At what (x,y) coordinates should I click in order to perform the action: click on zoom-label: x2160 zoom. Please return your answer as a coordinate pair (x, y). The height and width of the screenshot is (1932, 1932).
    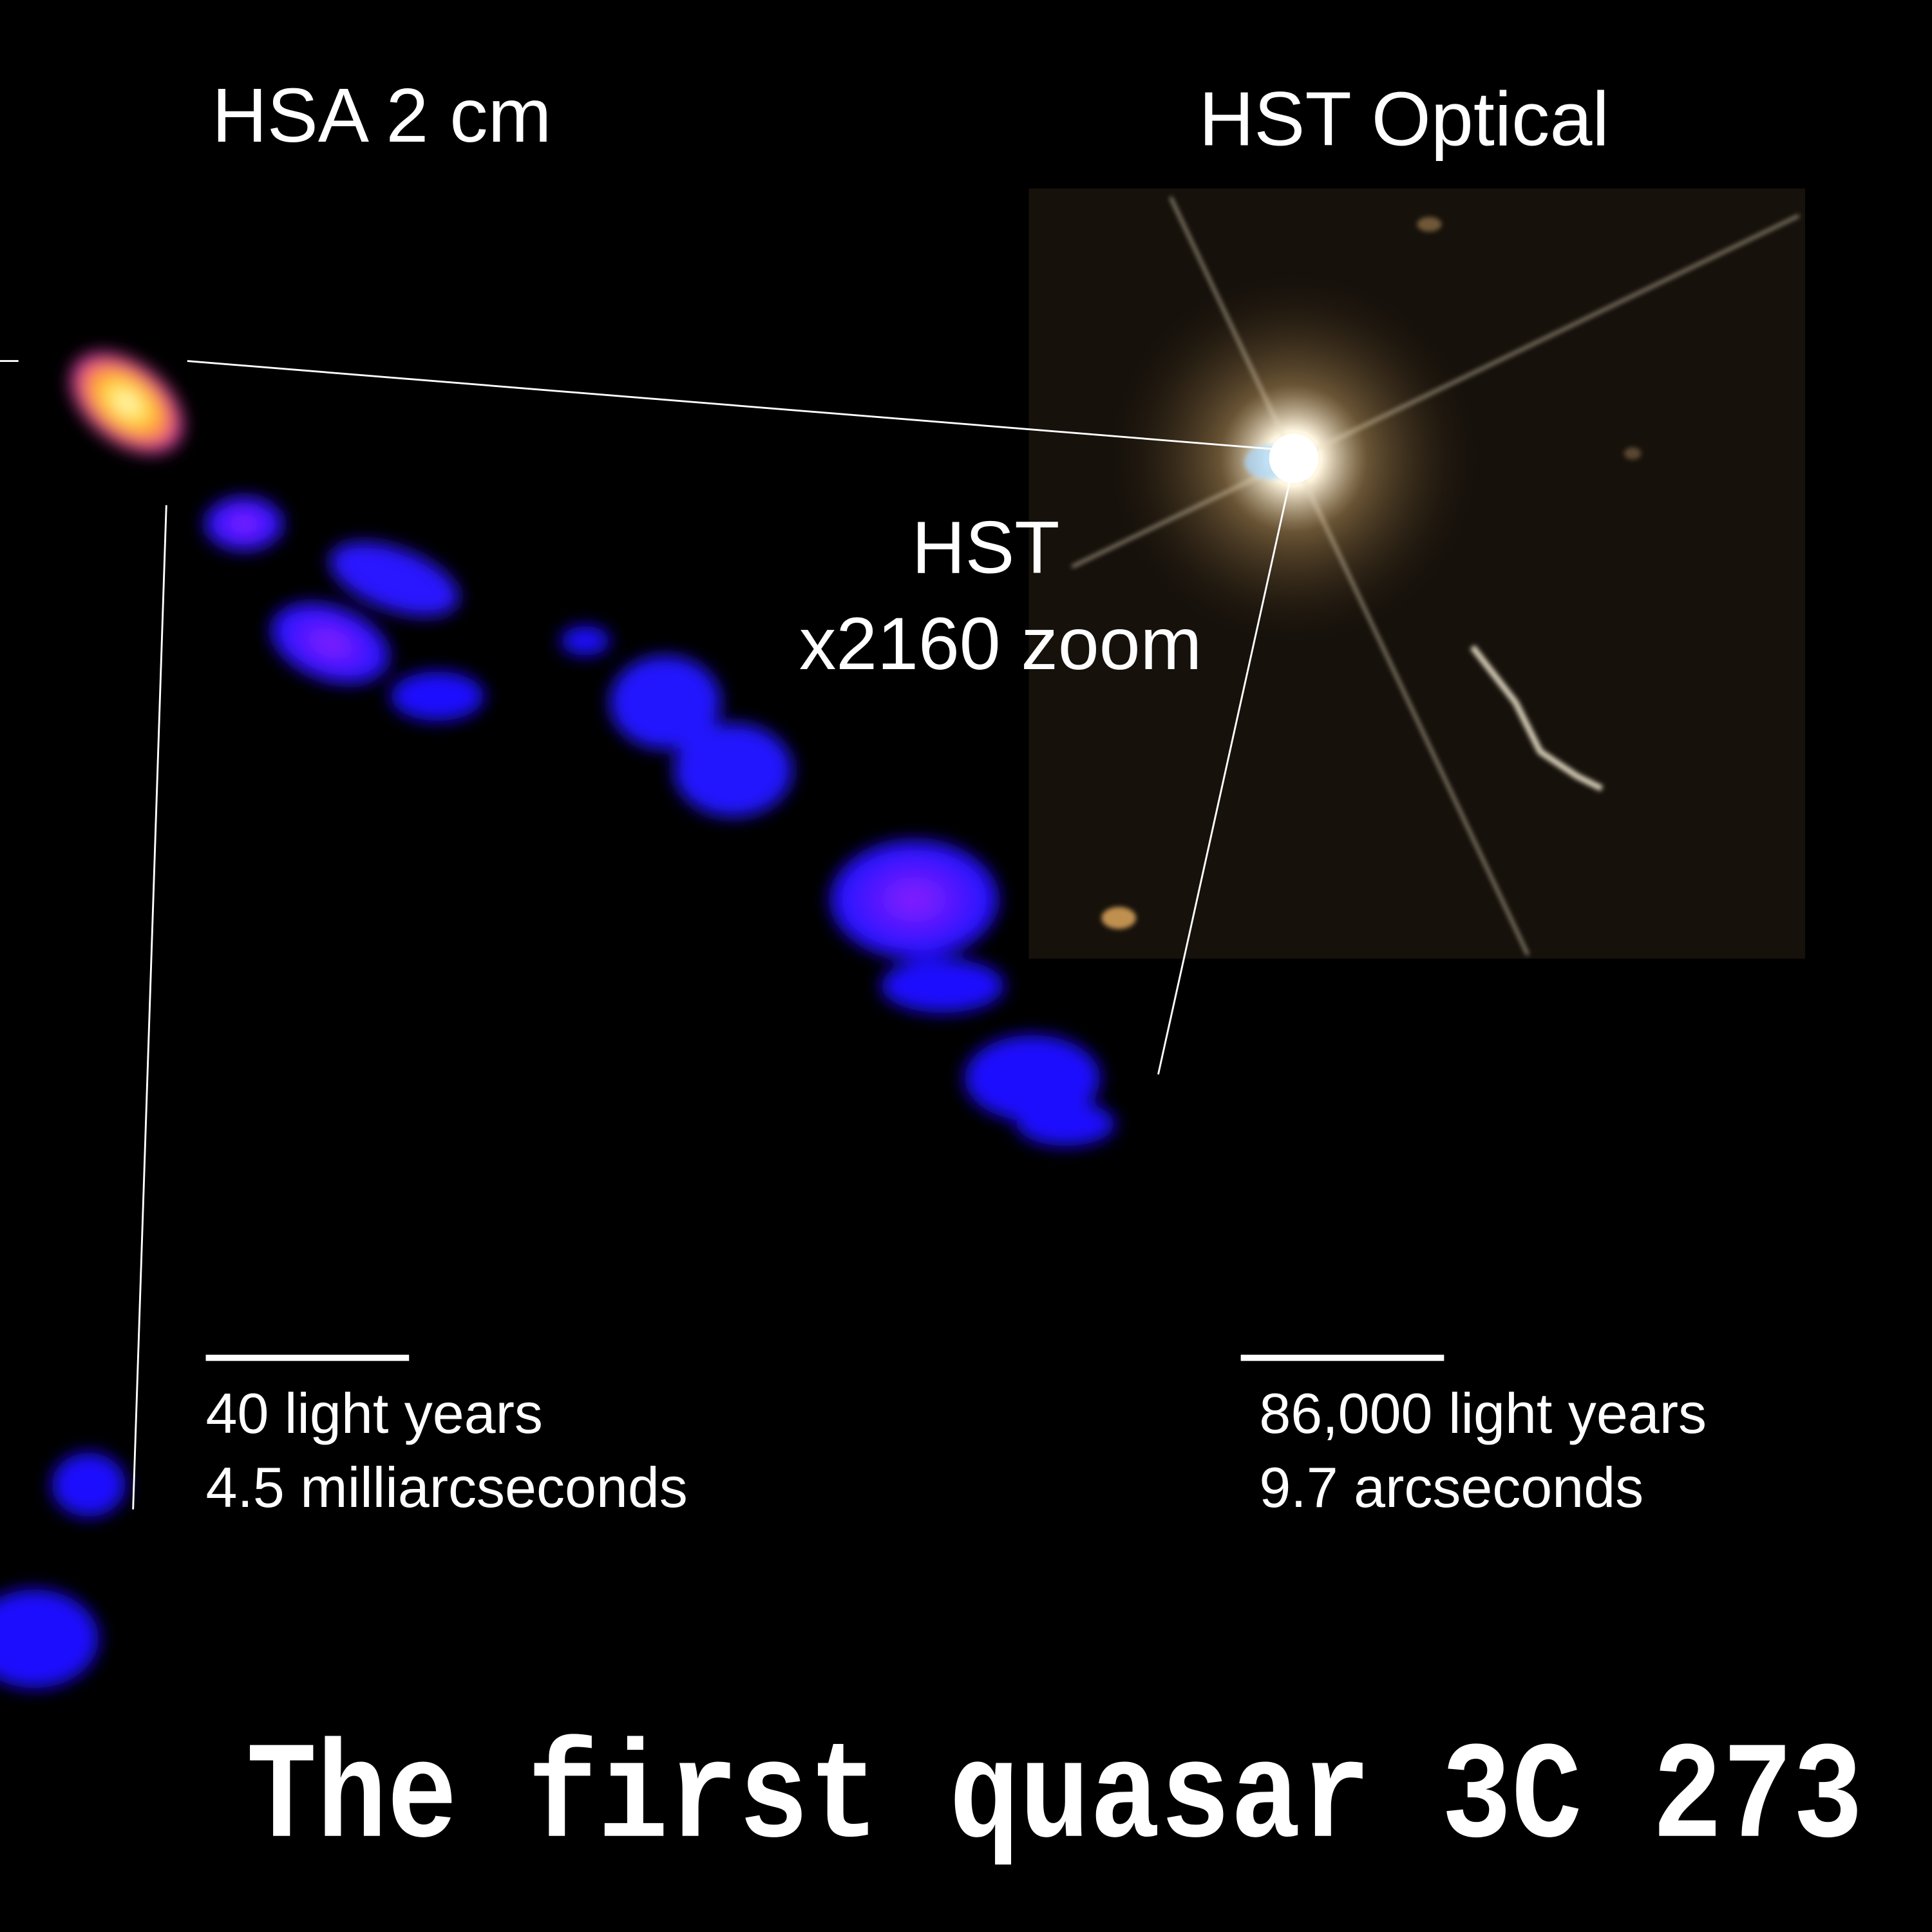
    Looking at the image, I should click on (1001, 644).